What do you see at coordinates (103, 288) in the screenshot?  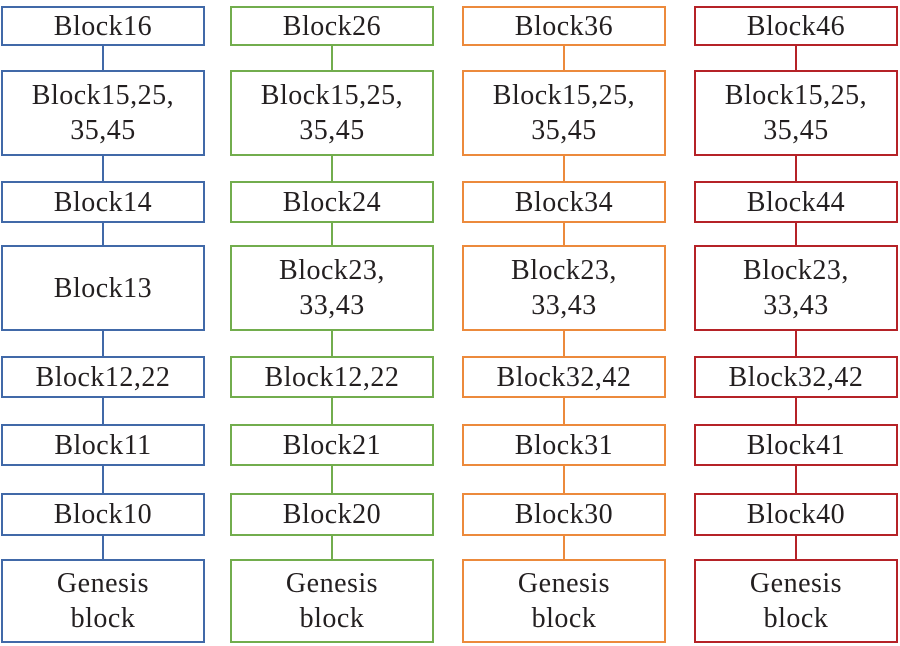 I see `block-box: Block13` at bounding box center [103, 288].